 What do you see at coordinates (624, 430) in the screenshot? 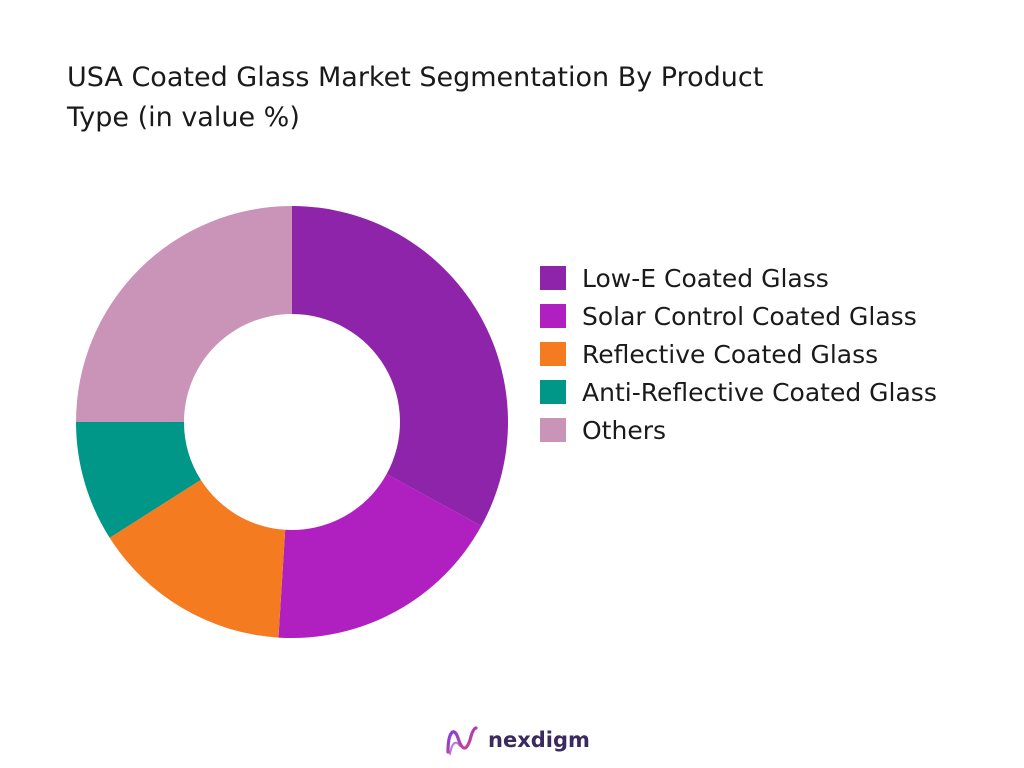
I see `legend-label: Others` at bounding box center [624, 430].